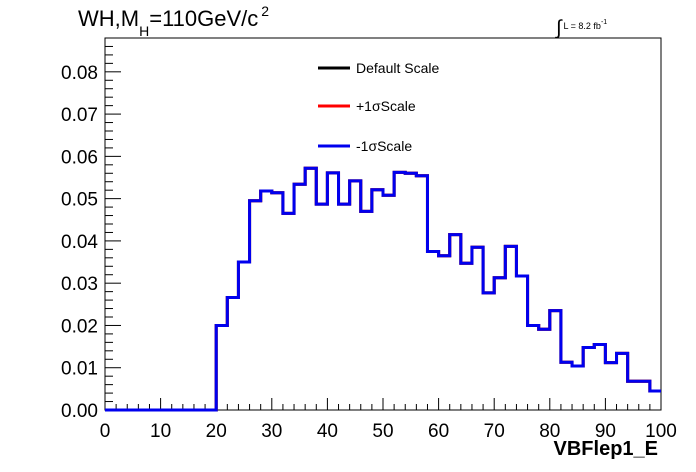 Image resolution: width=696 pixels, height=472 pixels. I want to click on x-axis-title: VBFlep1_E, so click(605, 449).